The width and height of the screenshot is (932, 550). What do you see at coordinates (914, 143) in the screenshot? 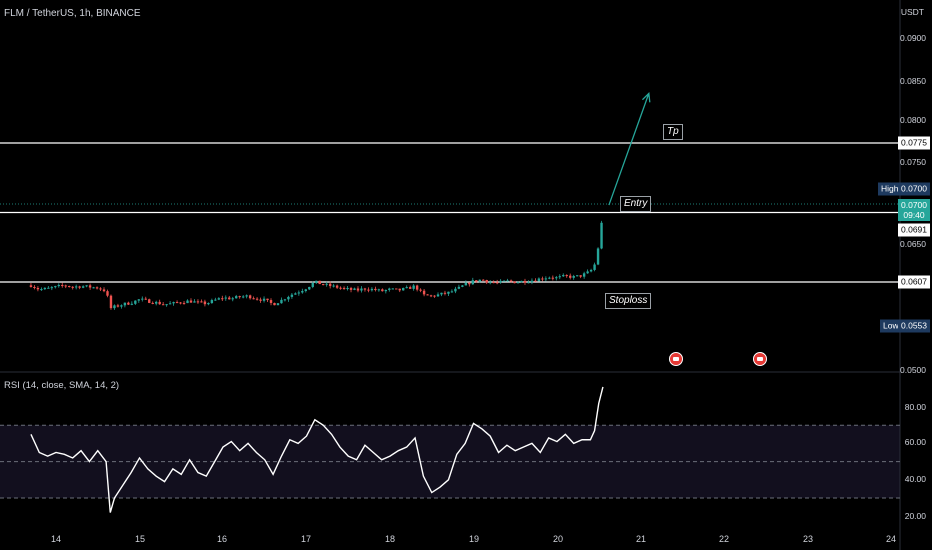
I see `tp-price-tag: 0.0775` at bounding box center [914, 143].